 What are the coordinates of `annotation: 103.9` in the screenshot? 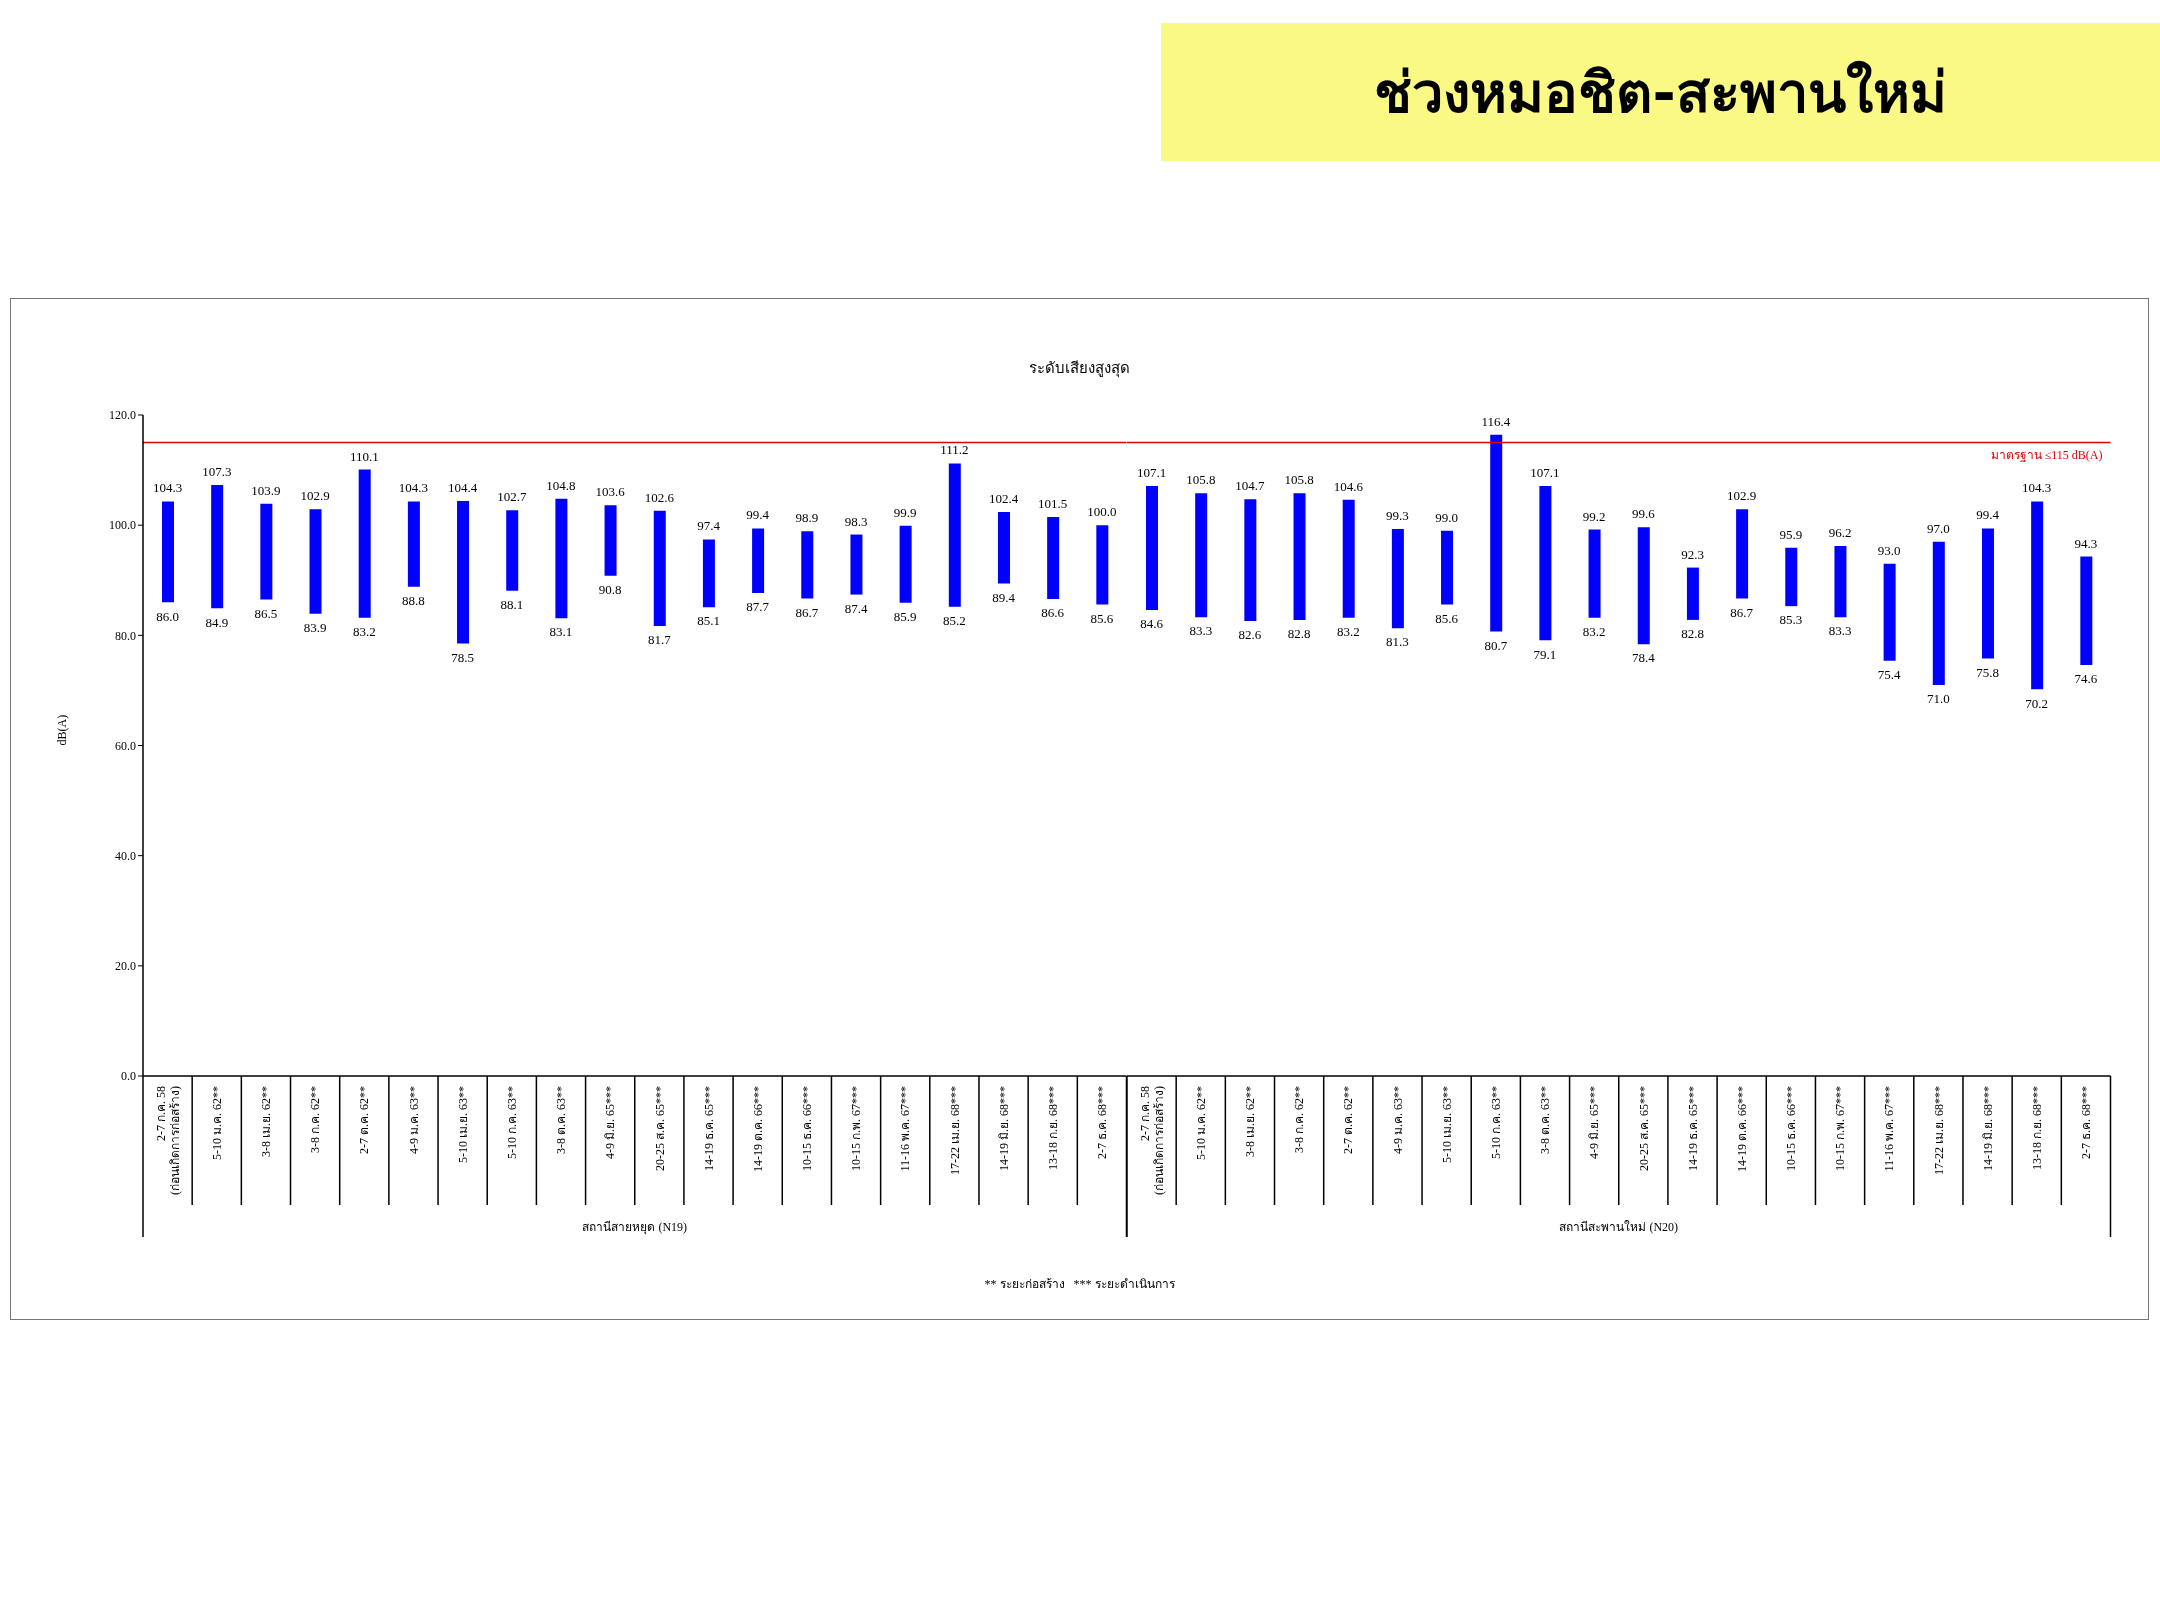 It's located at (266, 490).